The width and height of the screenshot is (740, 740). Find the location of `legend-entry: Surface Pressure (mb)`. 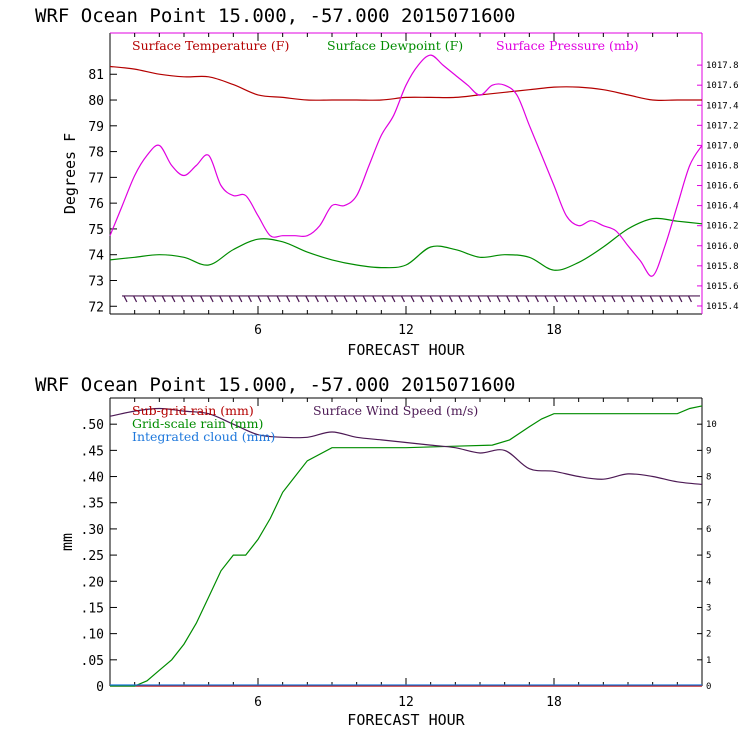

legend-entry: Surface Pressure (mb) is located at coordinates (567, 45).